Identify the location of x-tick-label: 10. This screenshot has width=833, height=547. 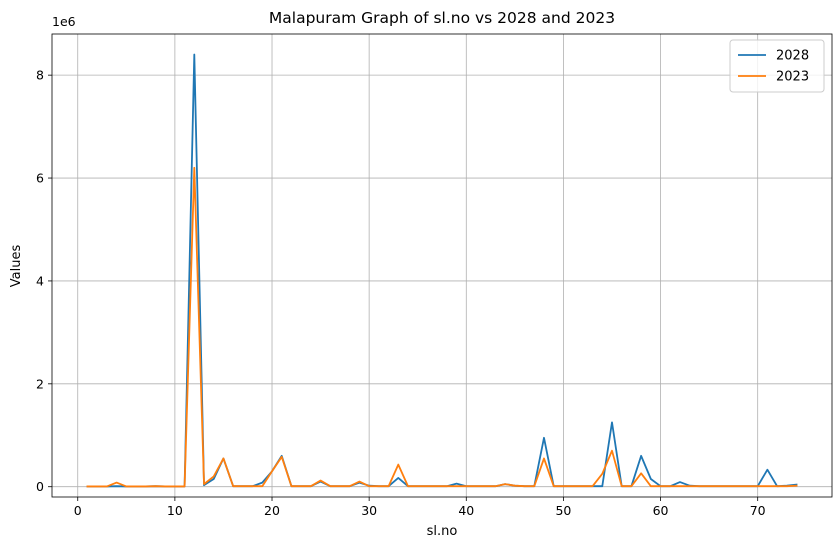
(175, 510).